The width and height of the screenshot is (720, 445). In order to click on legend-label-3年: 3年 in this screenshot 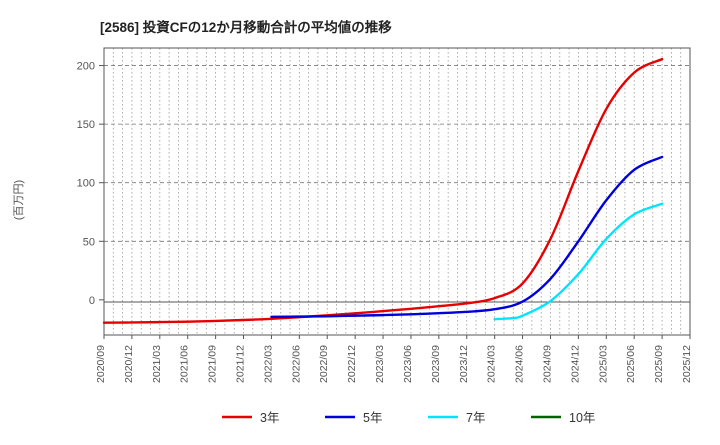, I will do `click(269, 418)`.